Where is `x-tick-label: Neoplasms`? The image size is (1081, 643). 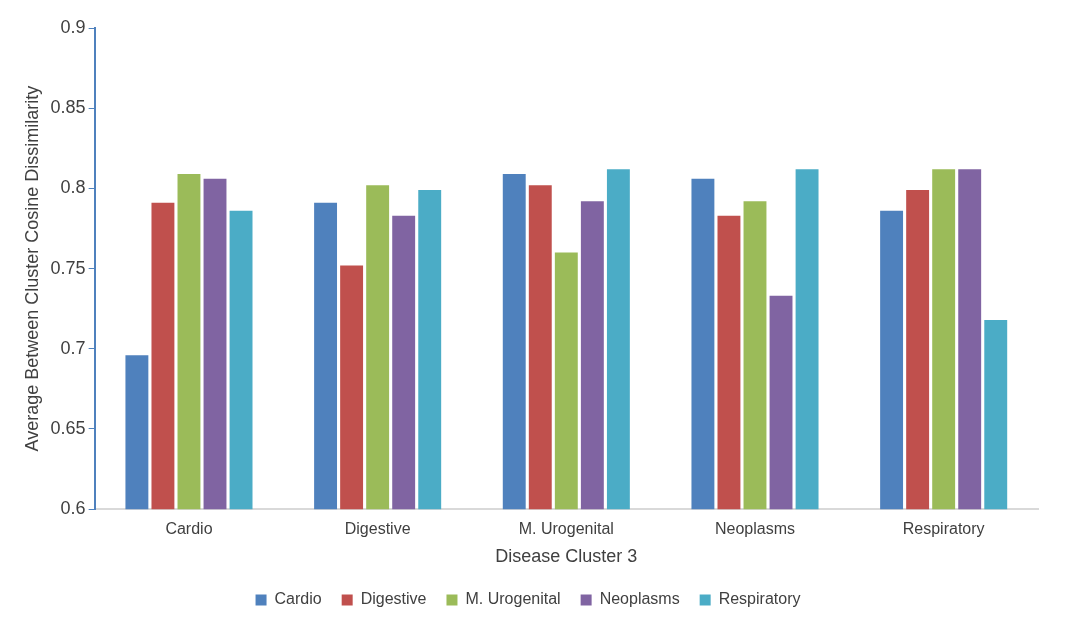 x-tick-label: Neoplasms is located at coordinates (755, 529).